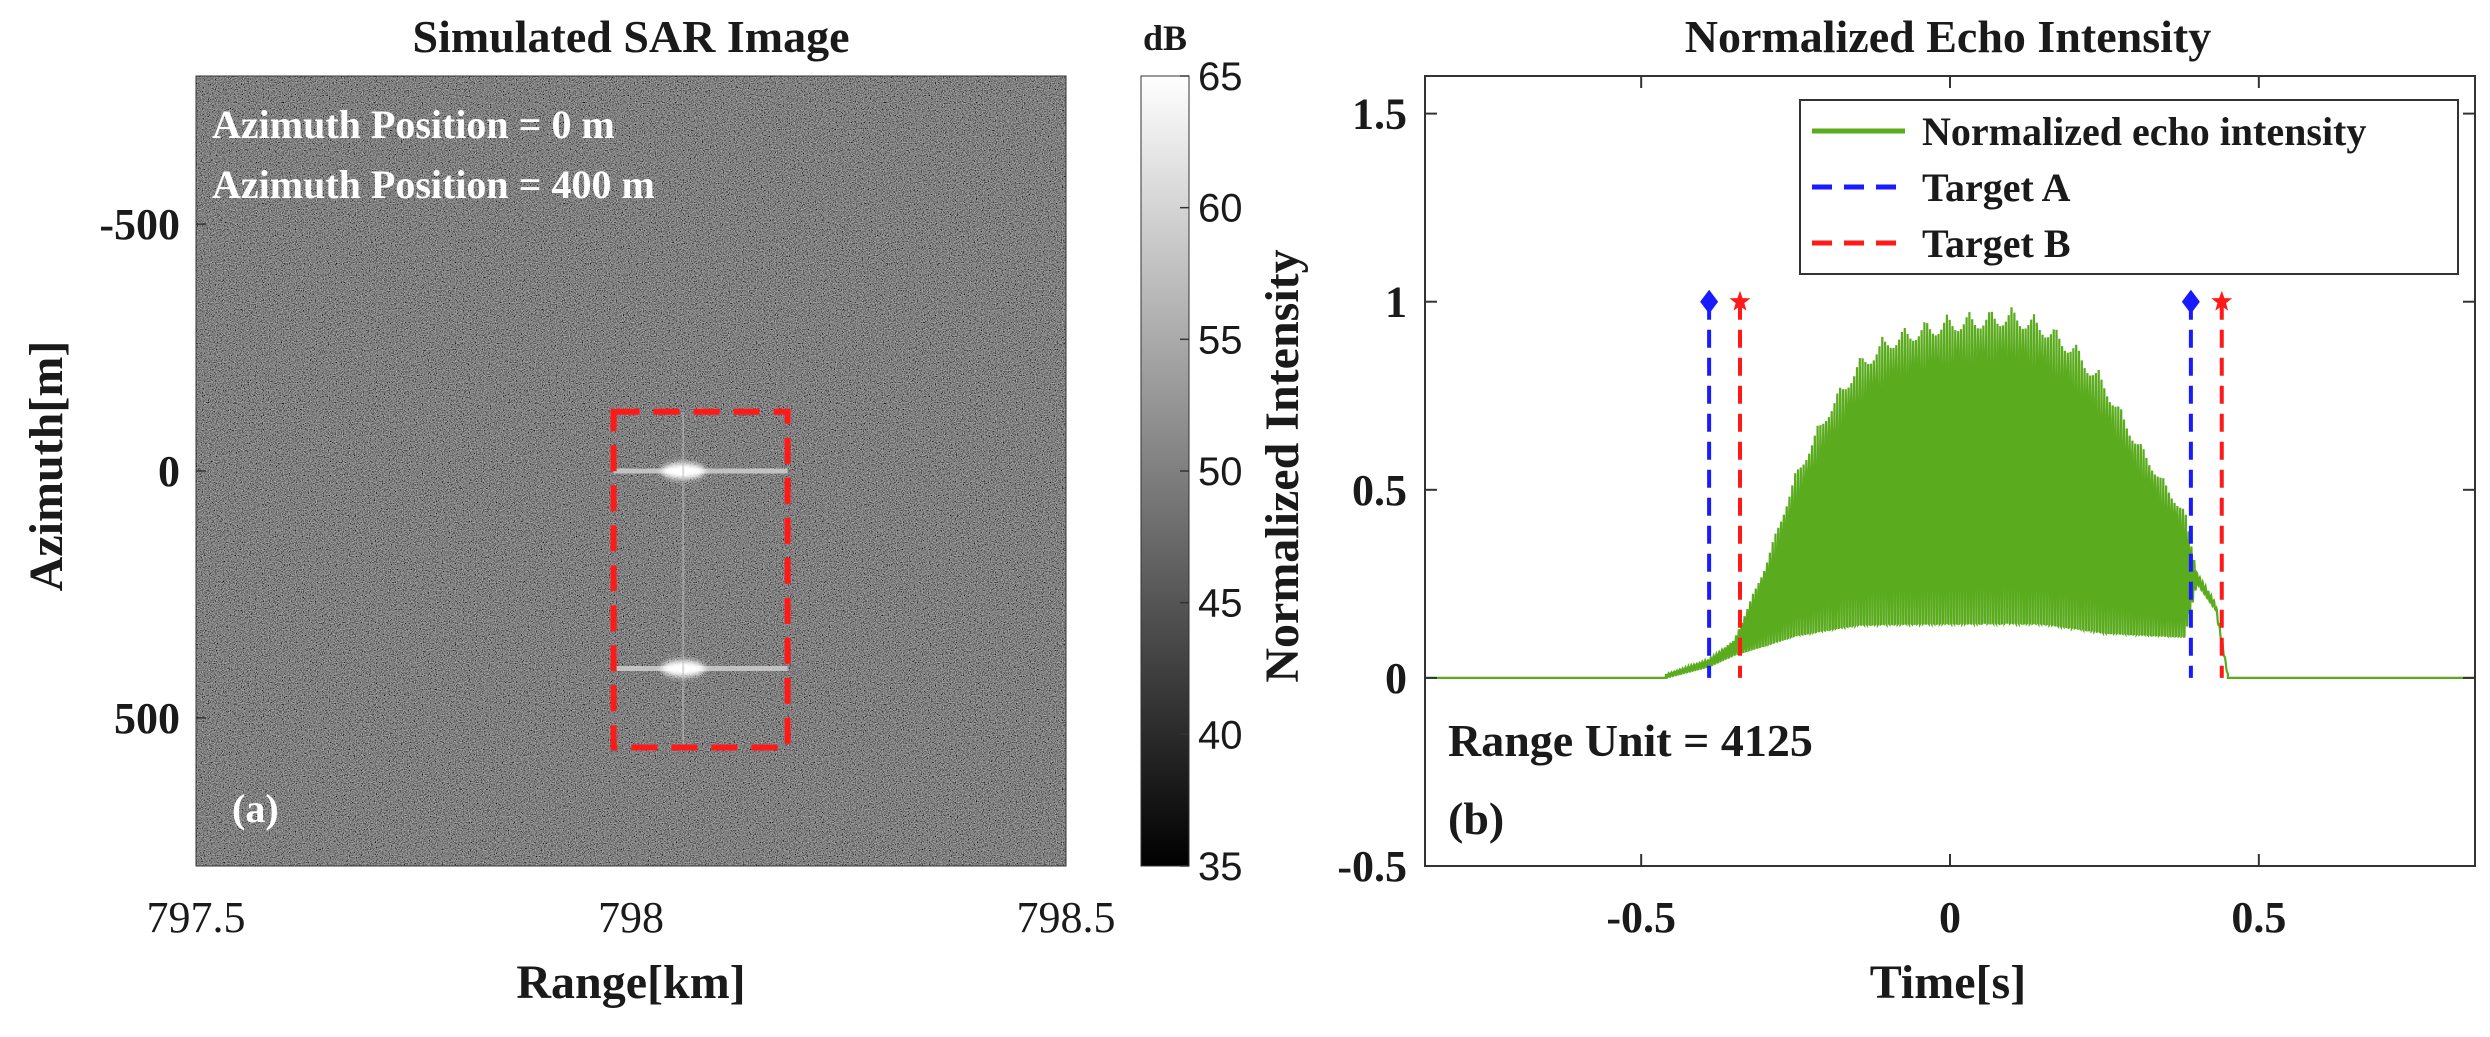 Image resolution: width=2490 pixels, height=1037 pixels. Describe the element at coordinates (2144, 131) in the screenshot. I see `legend-label-echo: Normalized echo intensity` at that location.